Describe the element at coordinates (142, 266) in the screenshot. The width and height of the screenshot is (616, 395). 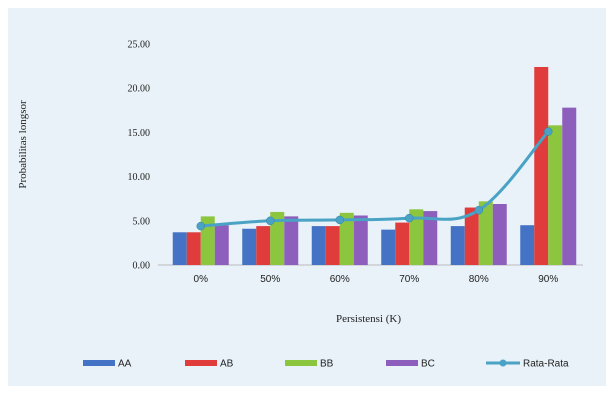
I see `y-tick-label: 0.00` at that location.